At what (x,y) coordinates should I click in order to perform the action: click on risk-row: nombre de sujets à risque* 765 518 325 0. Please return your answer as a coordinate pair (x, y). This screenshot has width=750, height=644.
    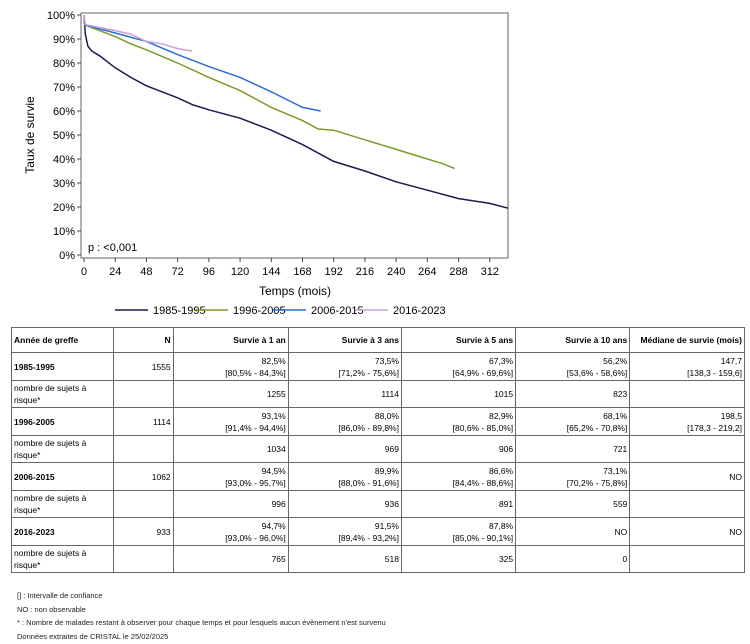
    Looking at the image, I should click on (377, 559).